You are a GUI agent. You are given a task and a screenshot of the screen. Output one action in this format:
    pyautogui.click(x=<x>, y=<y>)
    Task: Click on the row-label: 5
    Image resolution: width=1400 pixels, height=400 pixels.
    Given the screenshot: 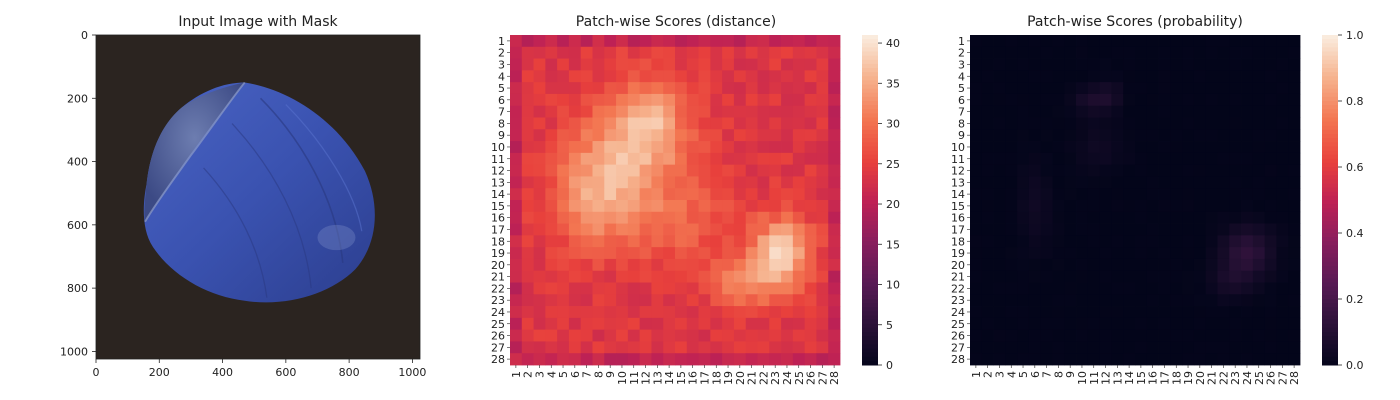 What is the action you would take?
    pyautogui.click(x=501, y=88)
    